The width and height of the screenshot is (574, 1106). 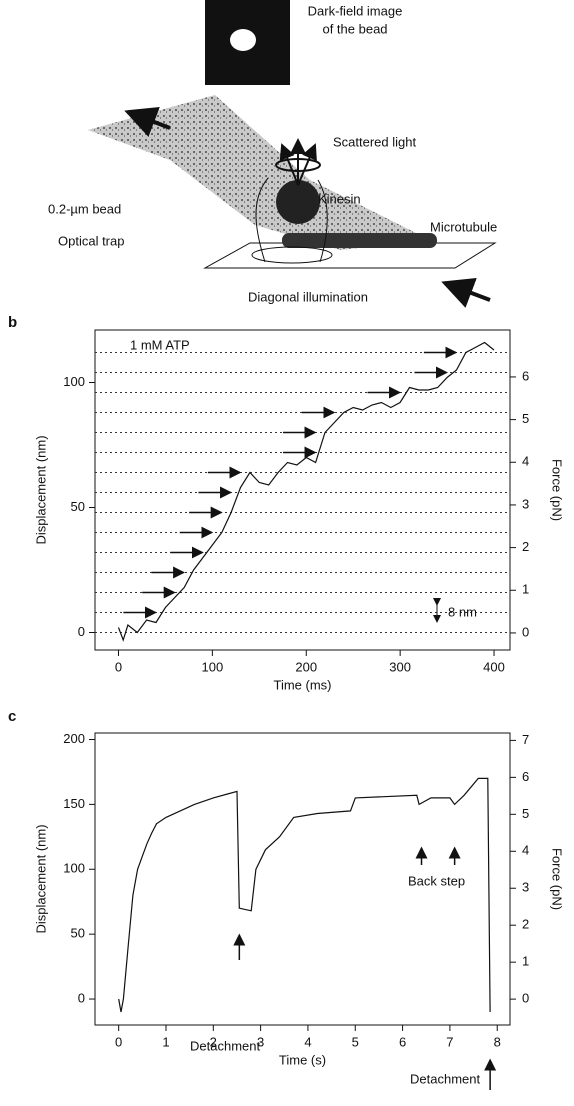 What do you see at coordinates (213, 666) in the screenshot?
I see `x-tick-label: 100` at bounding box center [213, 666].